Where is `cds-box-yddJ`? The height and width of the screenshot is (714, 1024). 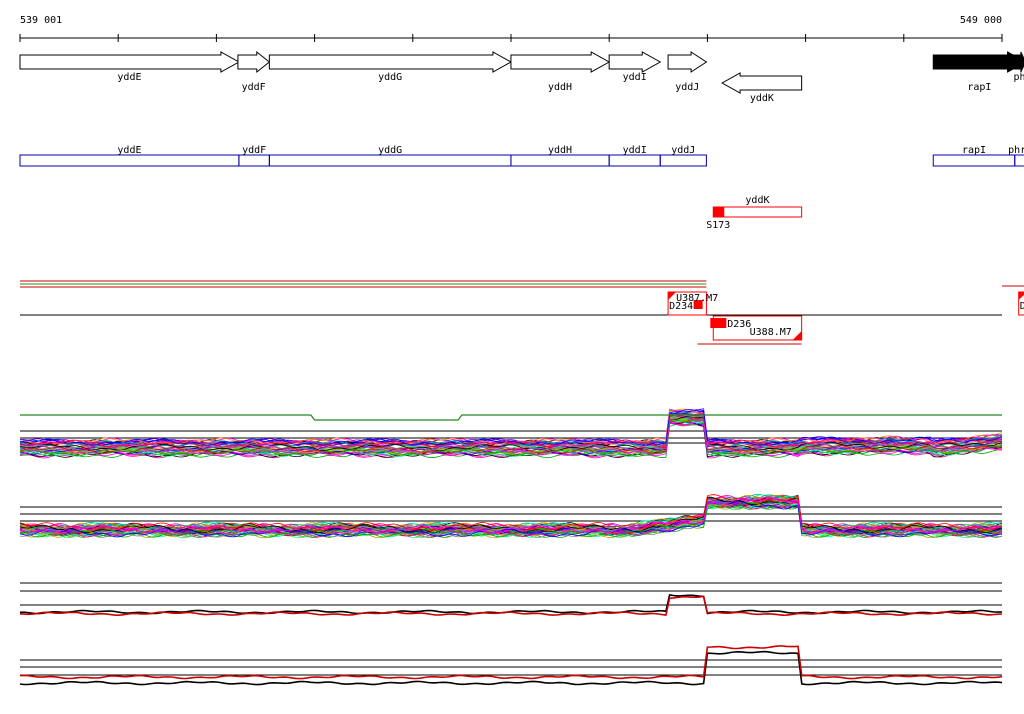 cds-box-yddJ is located at coordinates (683, 160).